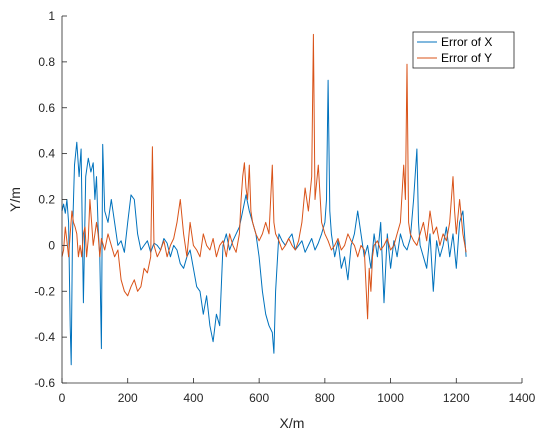 Image resolution: width=550 pixels, height=434 pixels. I want to click on y-tick-label: 0.8, so click(46, 62).